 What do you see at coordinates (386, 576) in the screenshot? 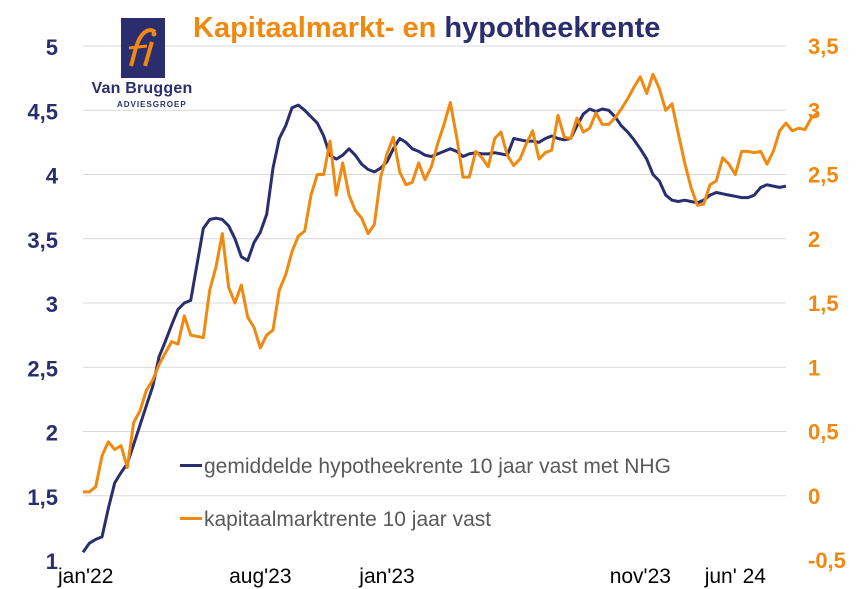
I see `x-tick-label: jan'23` at bounding box center [386, 576].